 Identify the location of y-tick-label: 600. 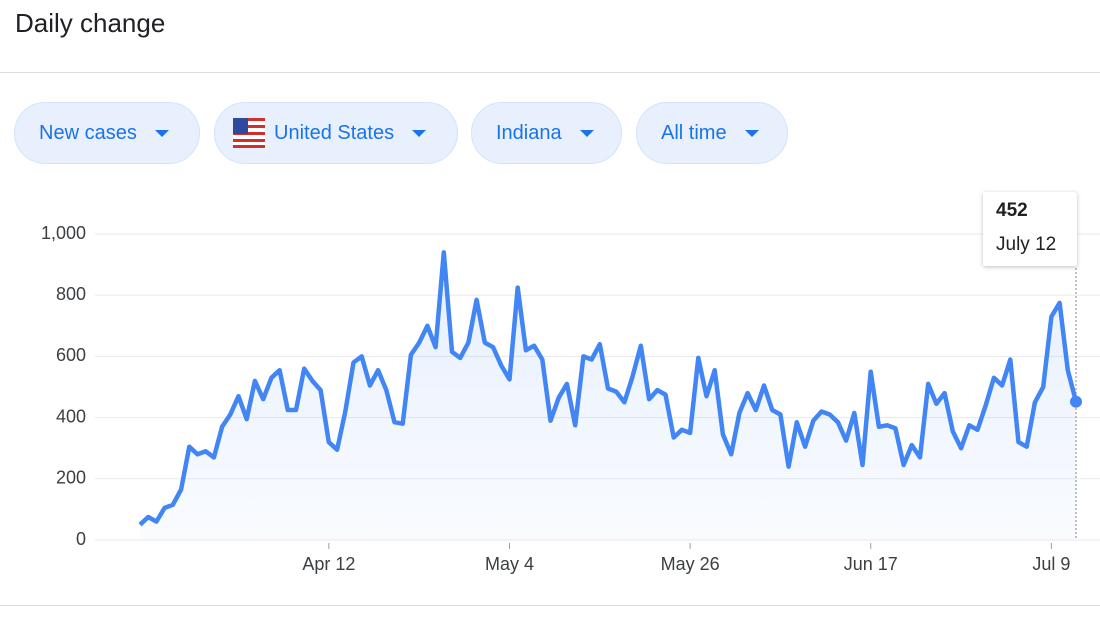
(71, 355).